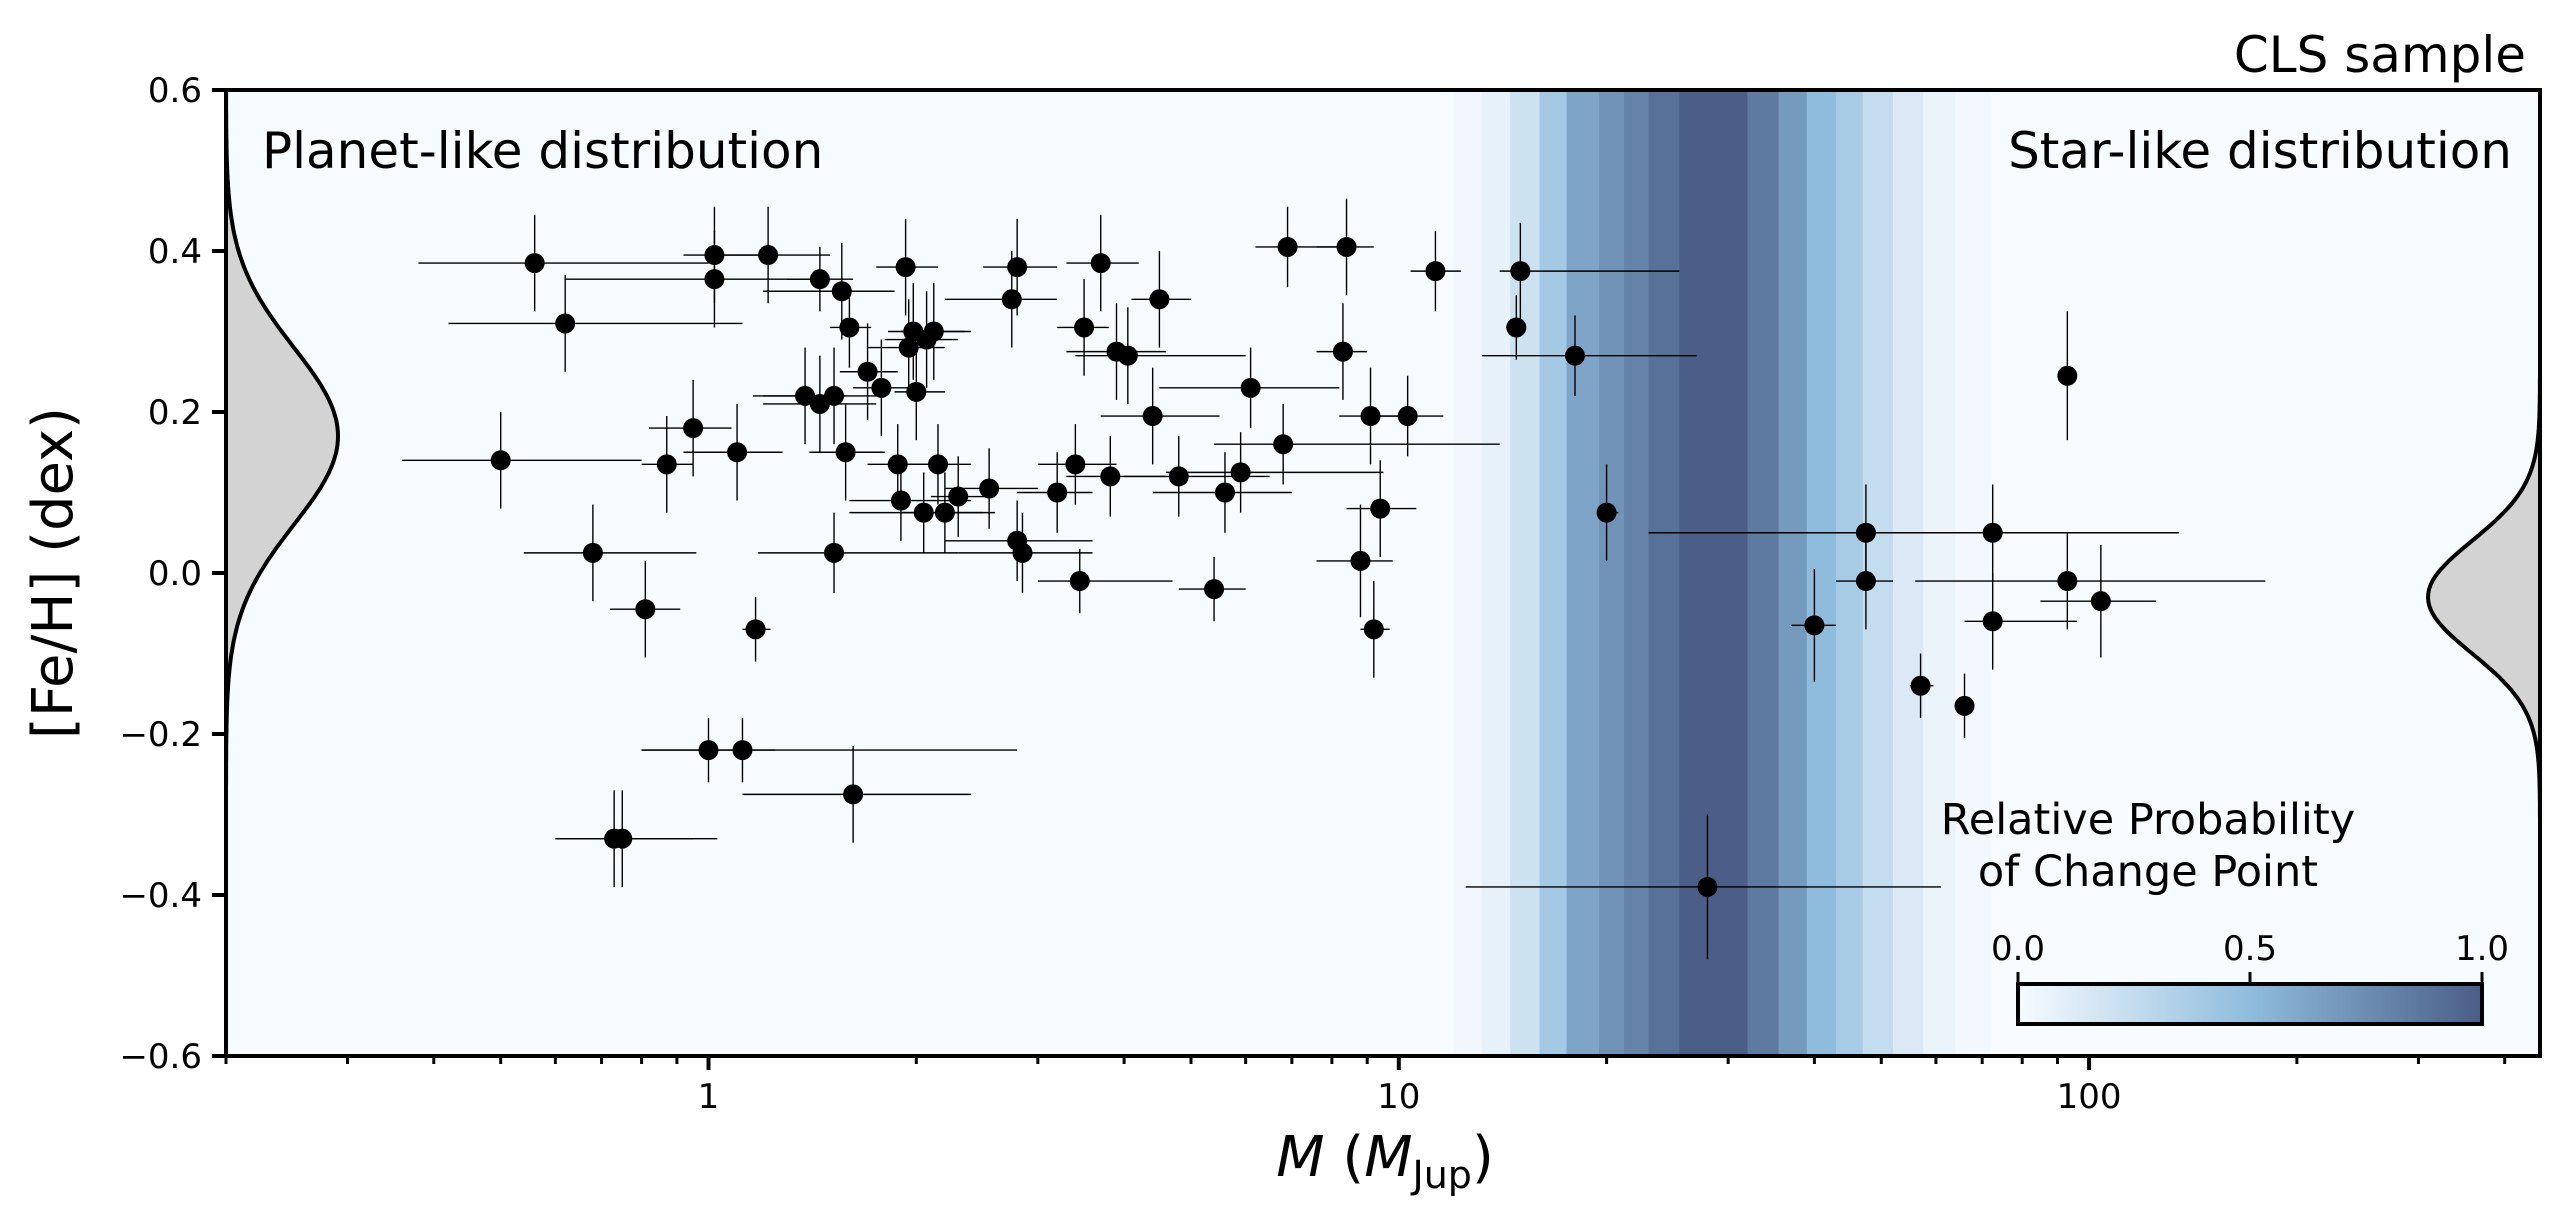  What do you see at coordinates (175, 413) in the screenshot?
I see `y-tick-label: 0.2` at bounding box center [175, 413].